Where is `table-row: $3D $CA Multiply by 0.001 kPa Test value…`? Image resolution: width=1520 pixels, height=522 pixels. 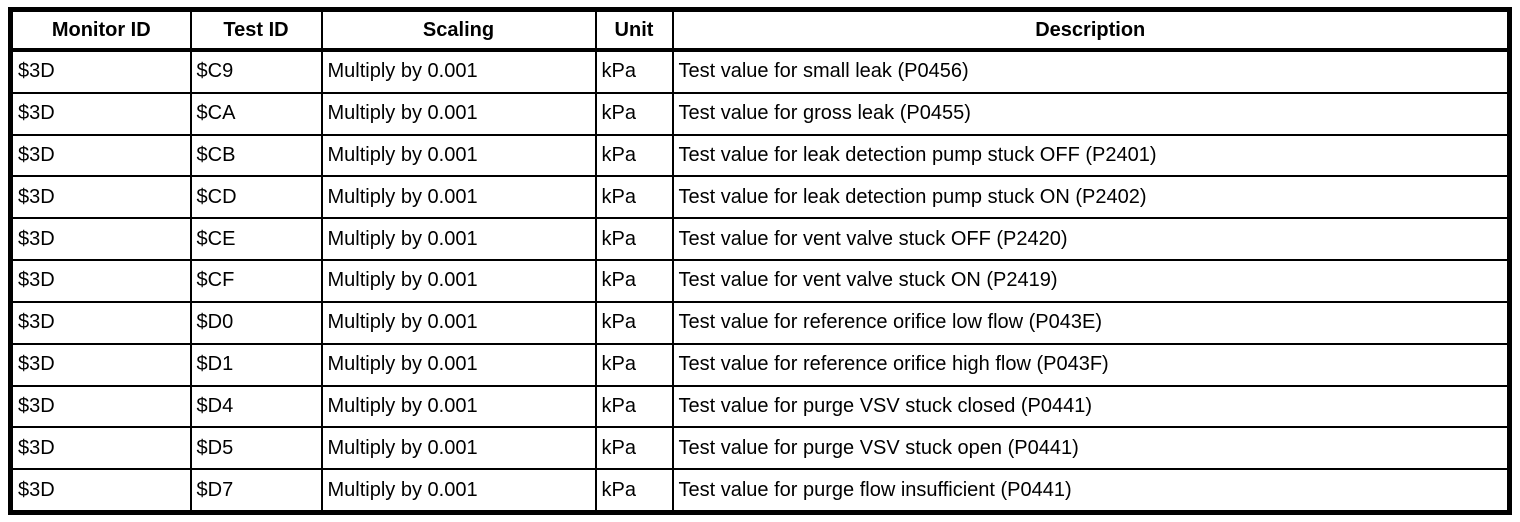 table-row: $3D $CA Multiply by 0.001 kPa Test value… is located at coordinates (760, 113).